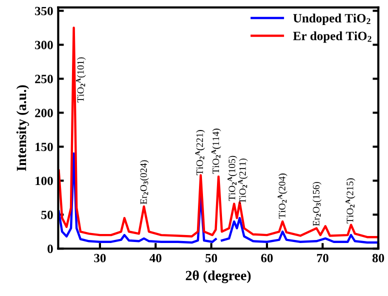  Describe the element at coordinates (243, 181) in the screenshot. I see `annotation: TiO$_{2}$$^{A}$(211)` at that location.